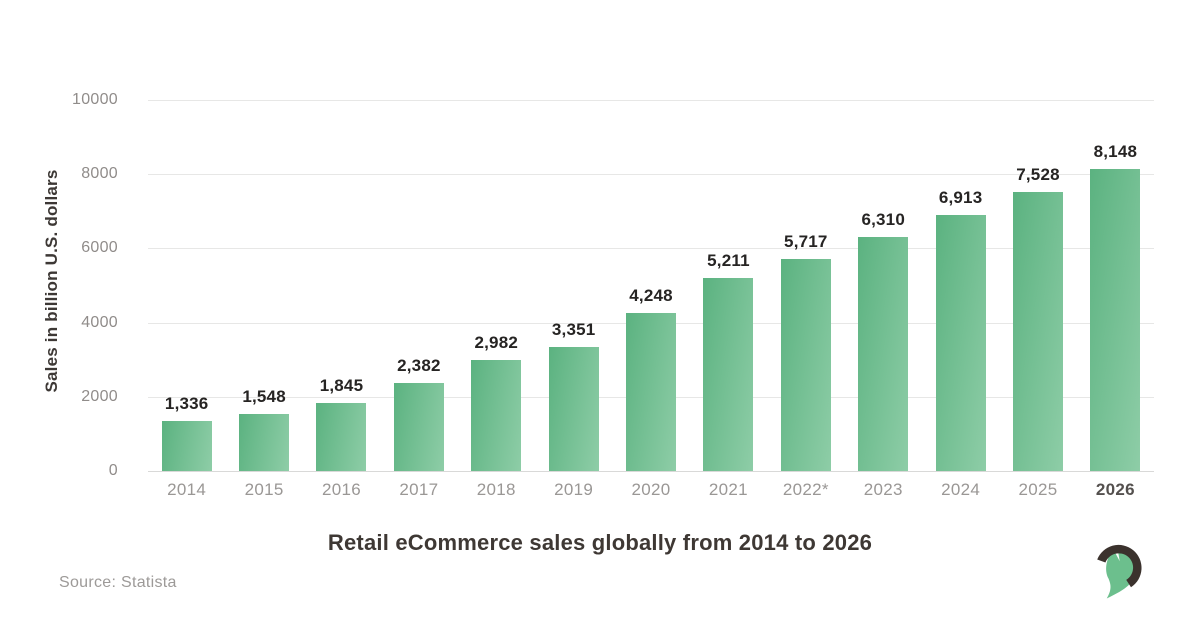 The width and height of the screenshot is (1200, 628). Describe the element at coordinates (728, 489) in the screenshot. I see `x-axis-label-2021: 2021` at that location.